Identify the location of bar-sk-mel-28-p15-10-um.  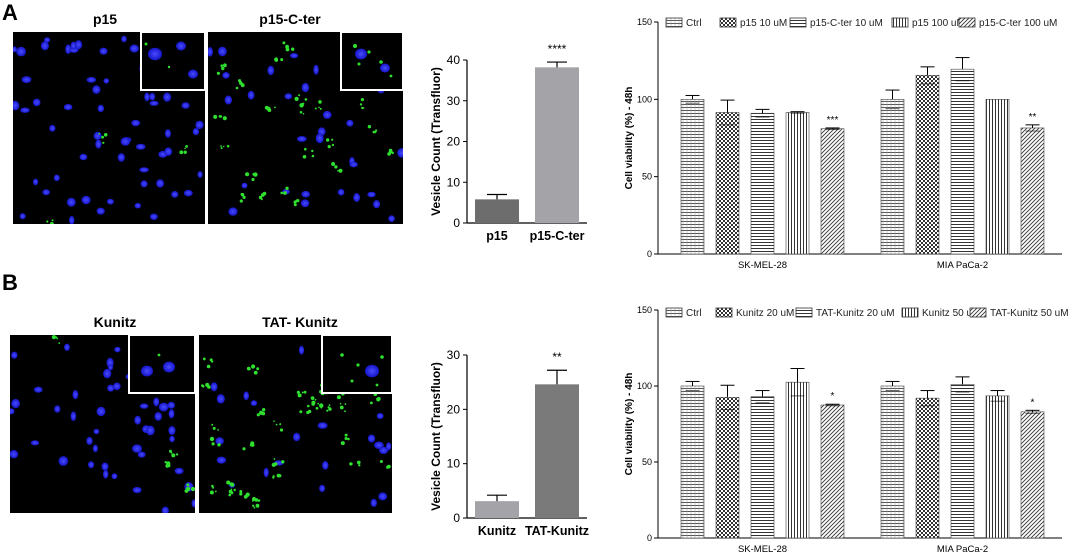
(727, 183).